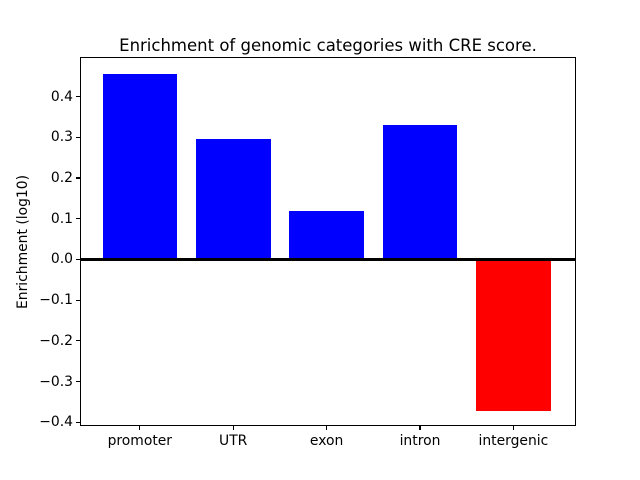  I want to click on x-tick-intron, so click(420, 428).